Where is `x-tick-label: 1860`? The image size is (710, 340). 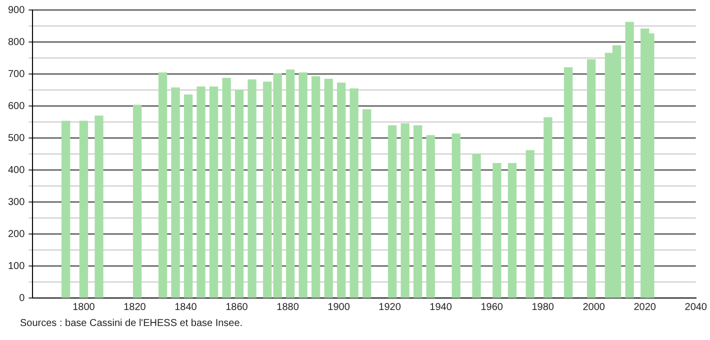
x-tick-label: 1860 is located at coordinates (237, 307).